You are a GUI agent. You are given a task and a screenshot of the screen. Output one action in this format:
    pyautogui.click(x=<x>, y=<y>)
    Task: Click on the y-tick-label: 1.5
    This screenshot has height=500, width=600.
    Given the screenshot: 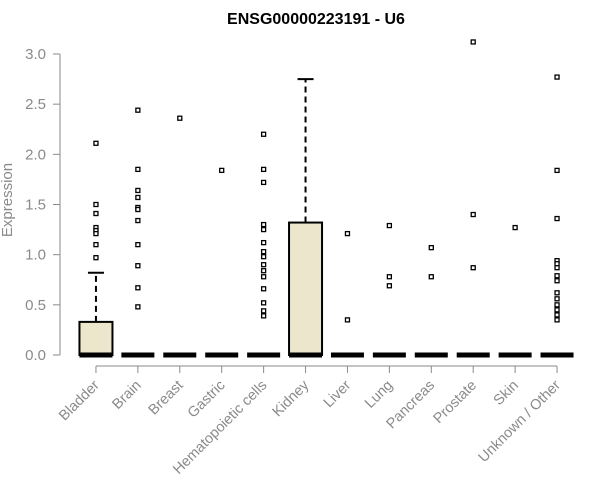 What is the action you would take?
    pyautogui.click(x=35, y=205)
    